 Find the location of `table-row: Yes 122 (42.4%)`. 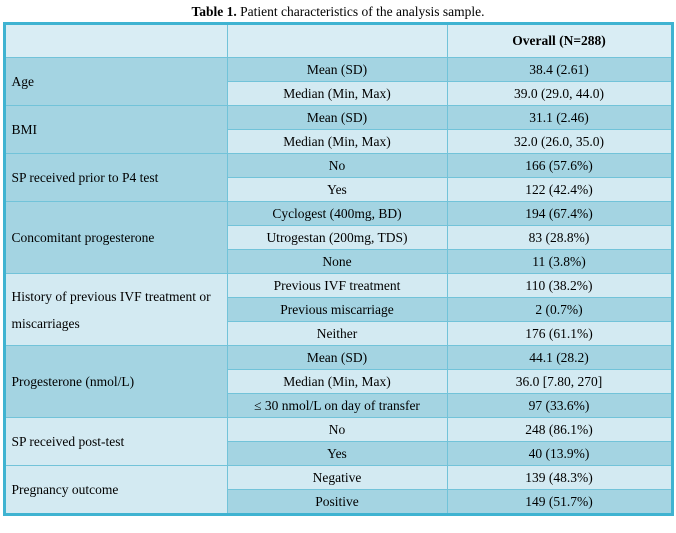

table-row: Yes 122 (42.4%) is located at coordinates (338, 189).